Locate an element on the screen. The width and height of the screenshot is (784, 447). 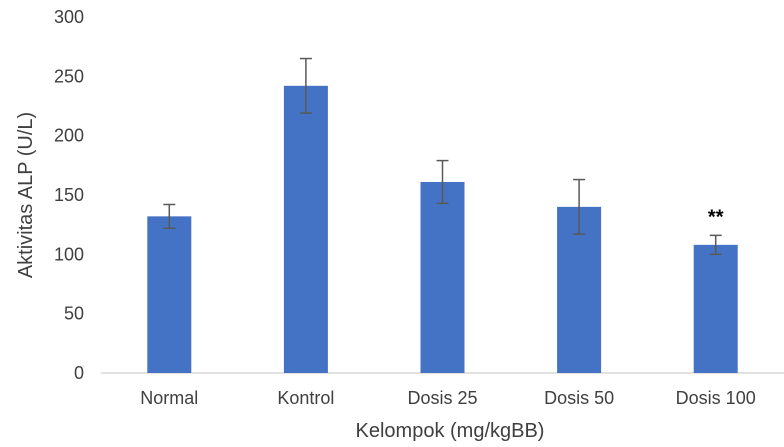
x-tick-label: Dosis 100 is located at coordinates (716, 398).